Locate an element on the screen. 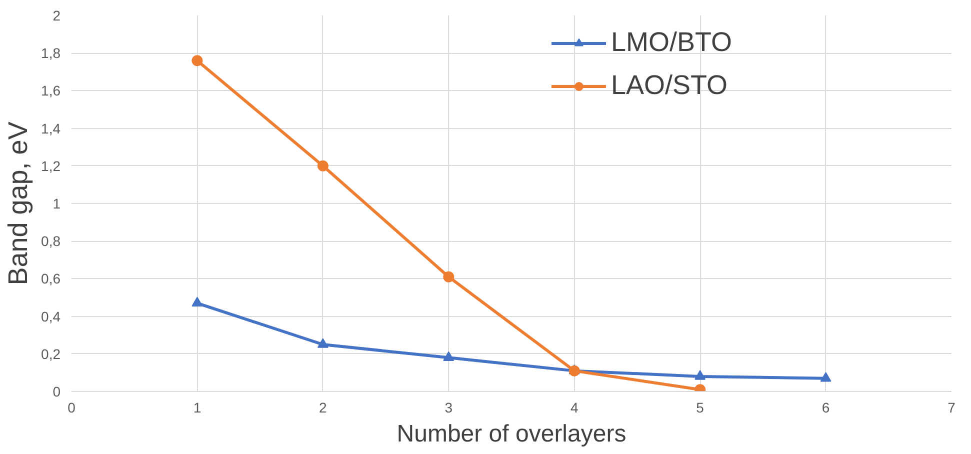  x-tick-label: 2 is located at coordinates (323, 408).